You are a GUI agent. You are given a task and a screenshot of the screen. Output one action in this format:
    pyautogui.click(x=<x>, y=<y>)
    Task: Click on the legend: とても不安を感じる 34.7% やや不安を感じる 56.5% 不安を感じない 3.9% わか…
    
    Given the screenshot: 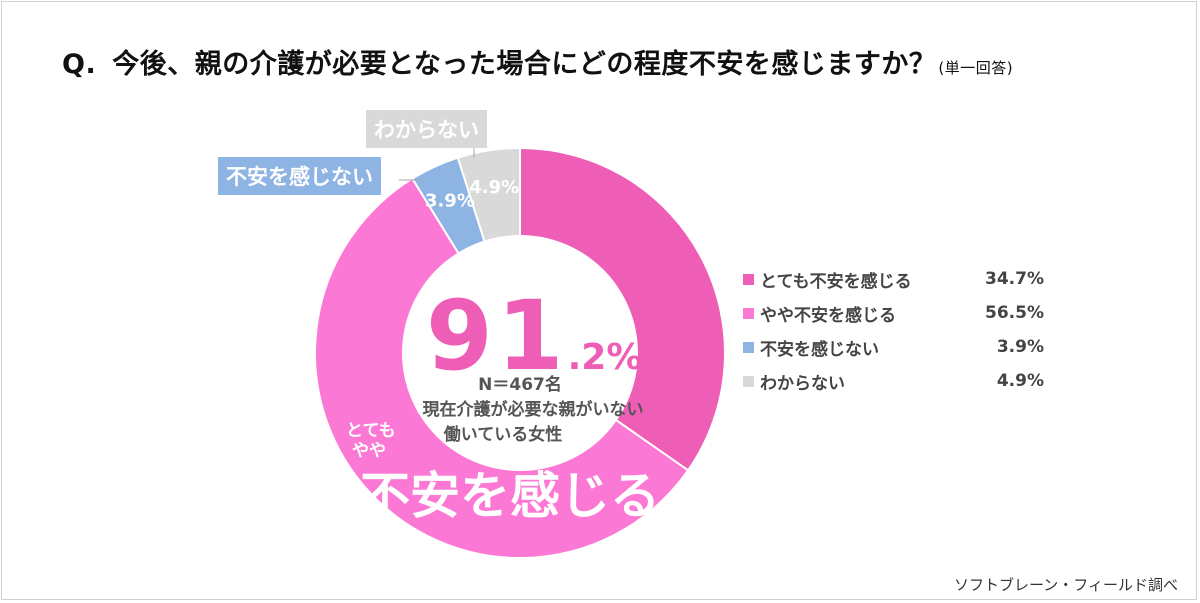 What is the action you would take?
    pyautogui.click(x=893, y=330)
    